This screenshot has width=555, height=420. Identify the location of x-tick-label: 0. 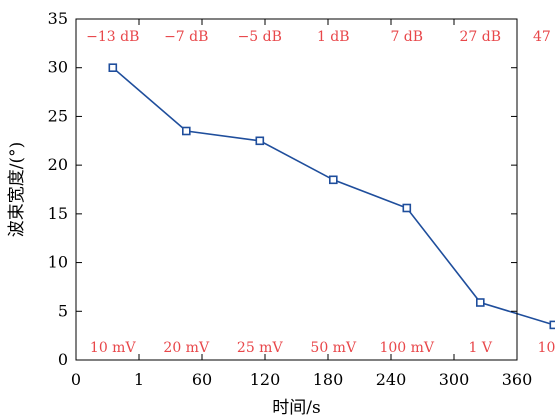
(76, 379).